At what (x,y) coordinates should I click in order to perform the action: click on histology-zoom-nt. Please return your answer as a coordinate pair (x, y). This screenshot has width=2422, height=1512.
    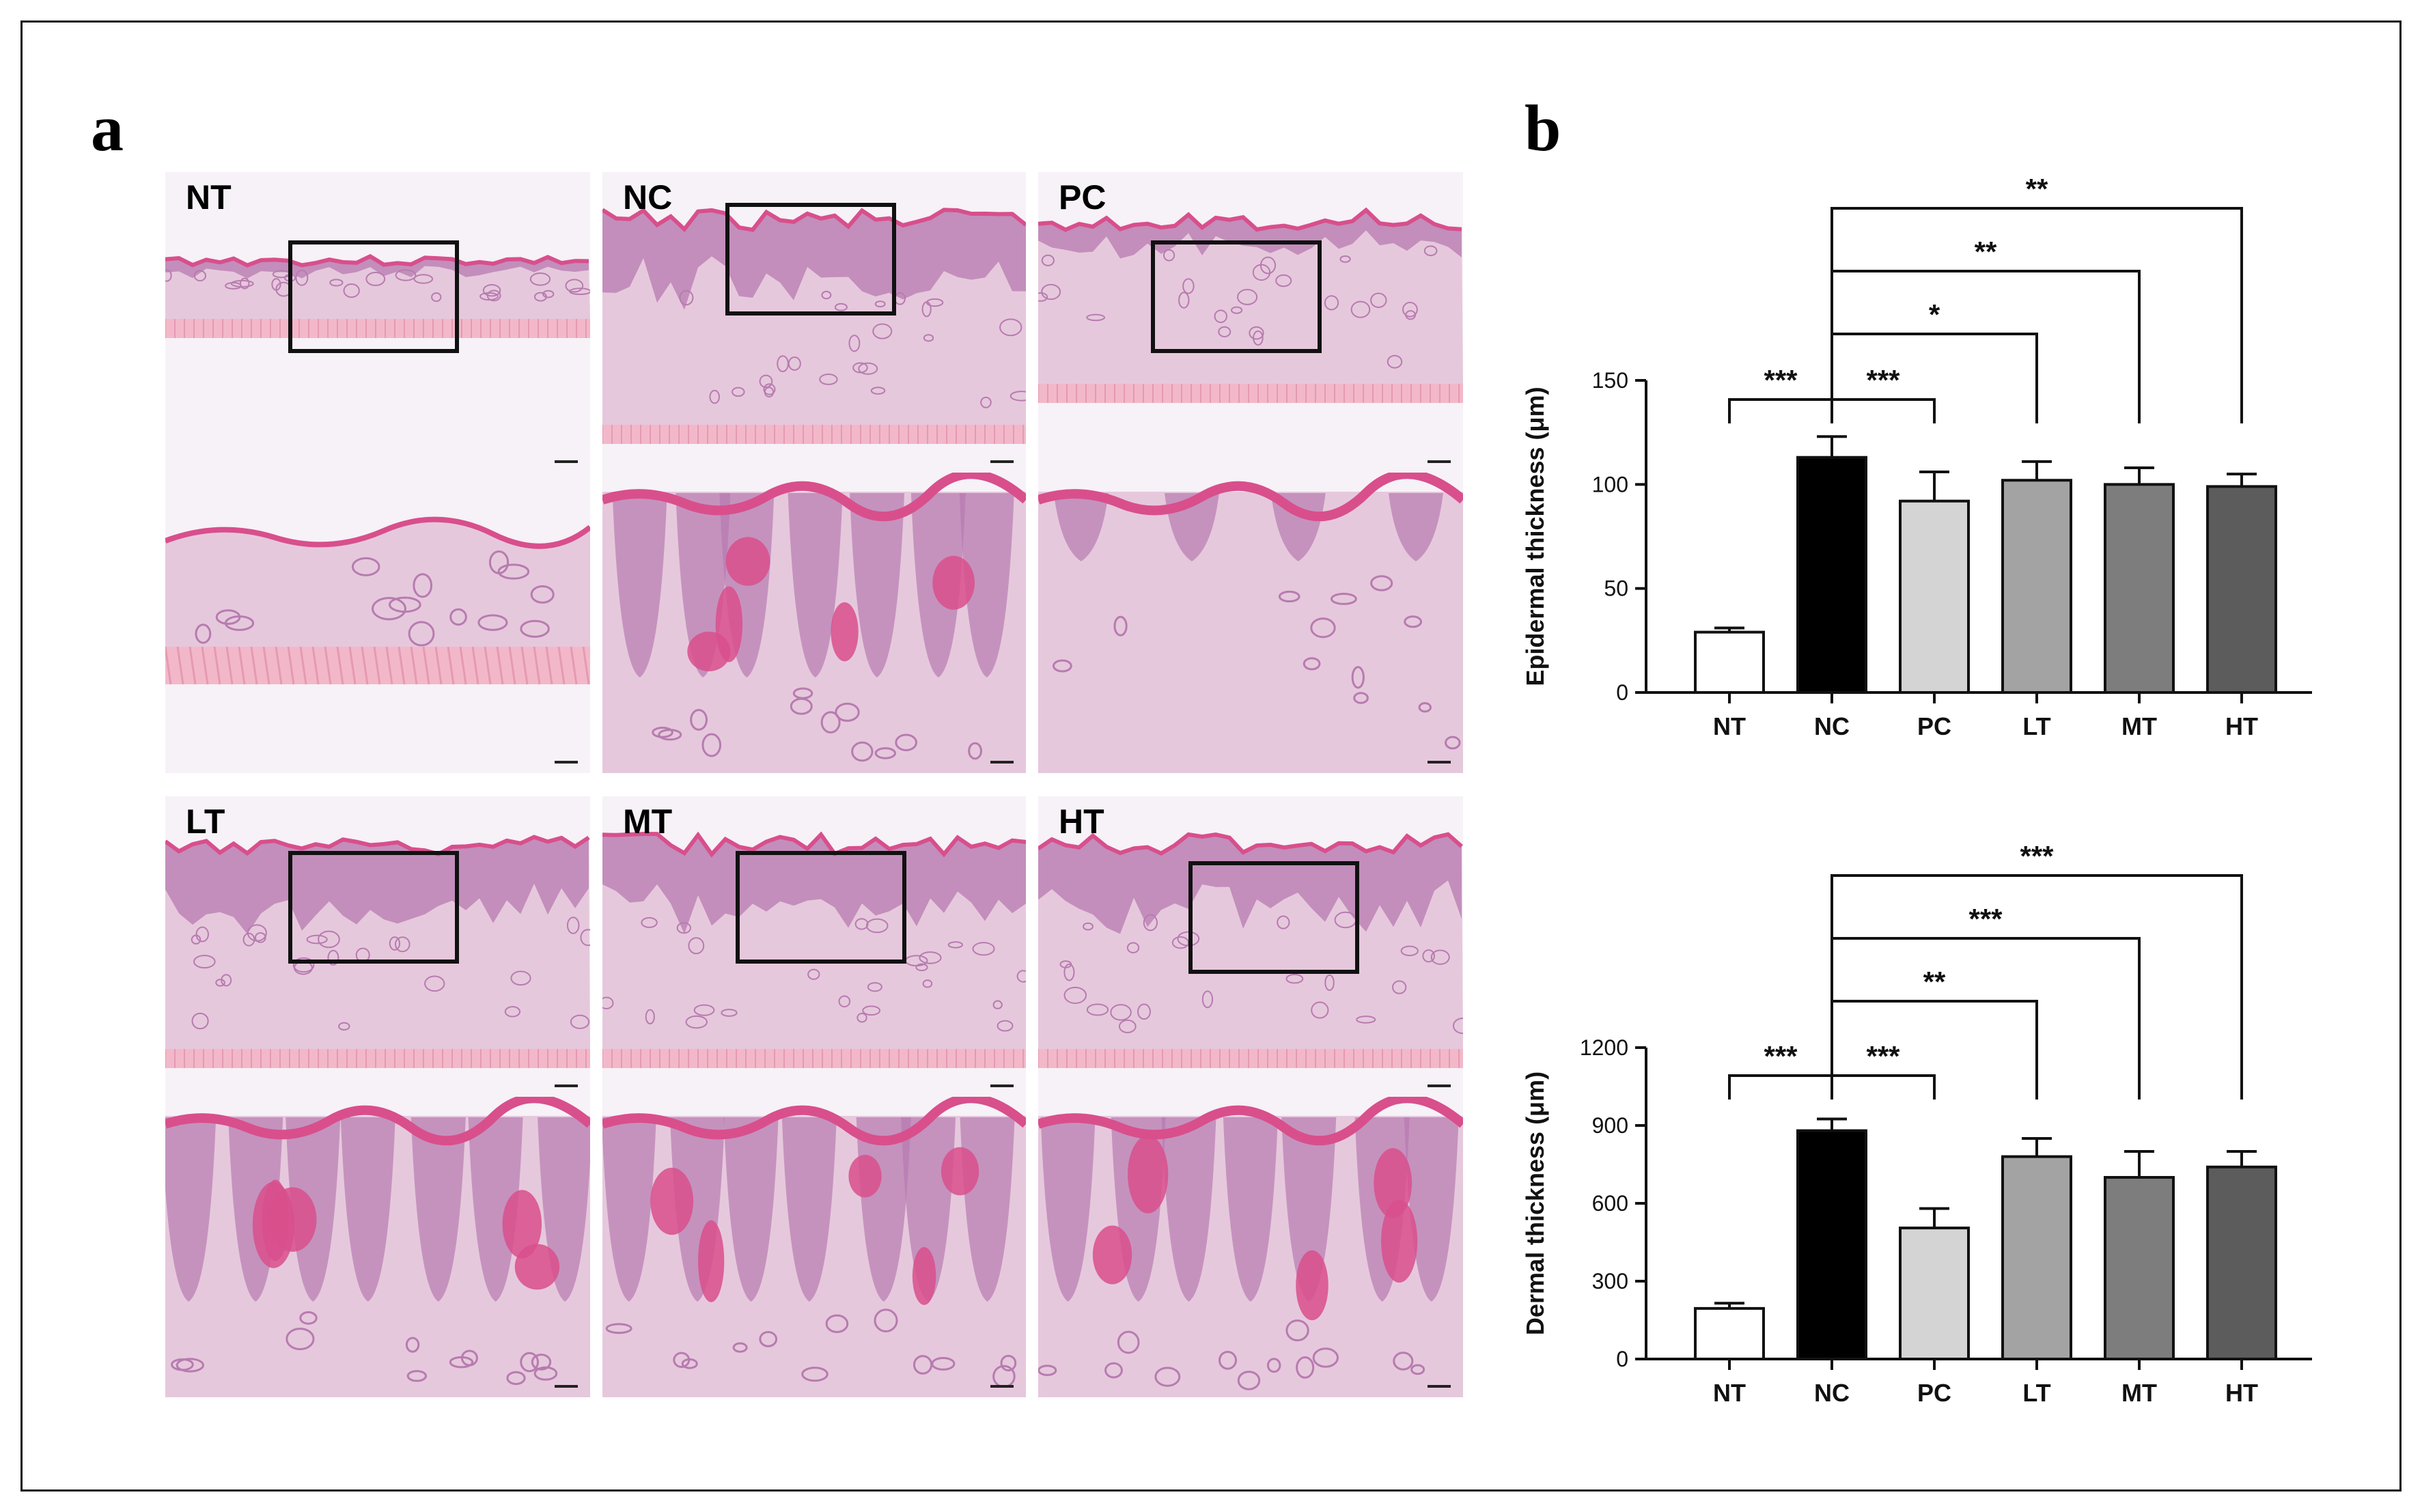
    Looking at the image, I should click on (378, 623).